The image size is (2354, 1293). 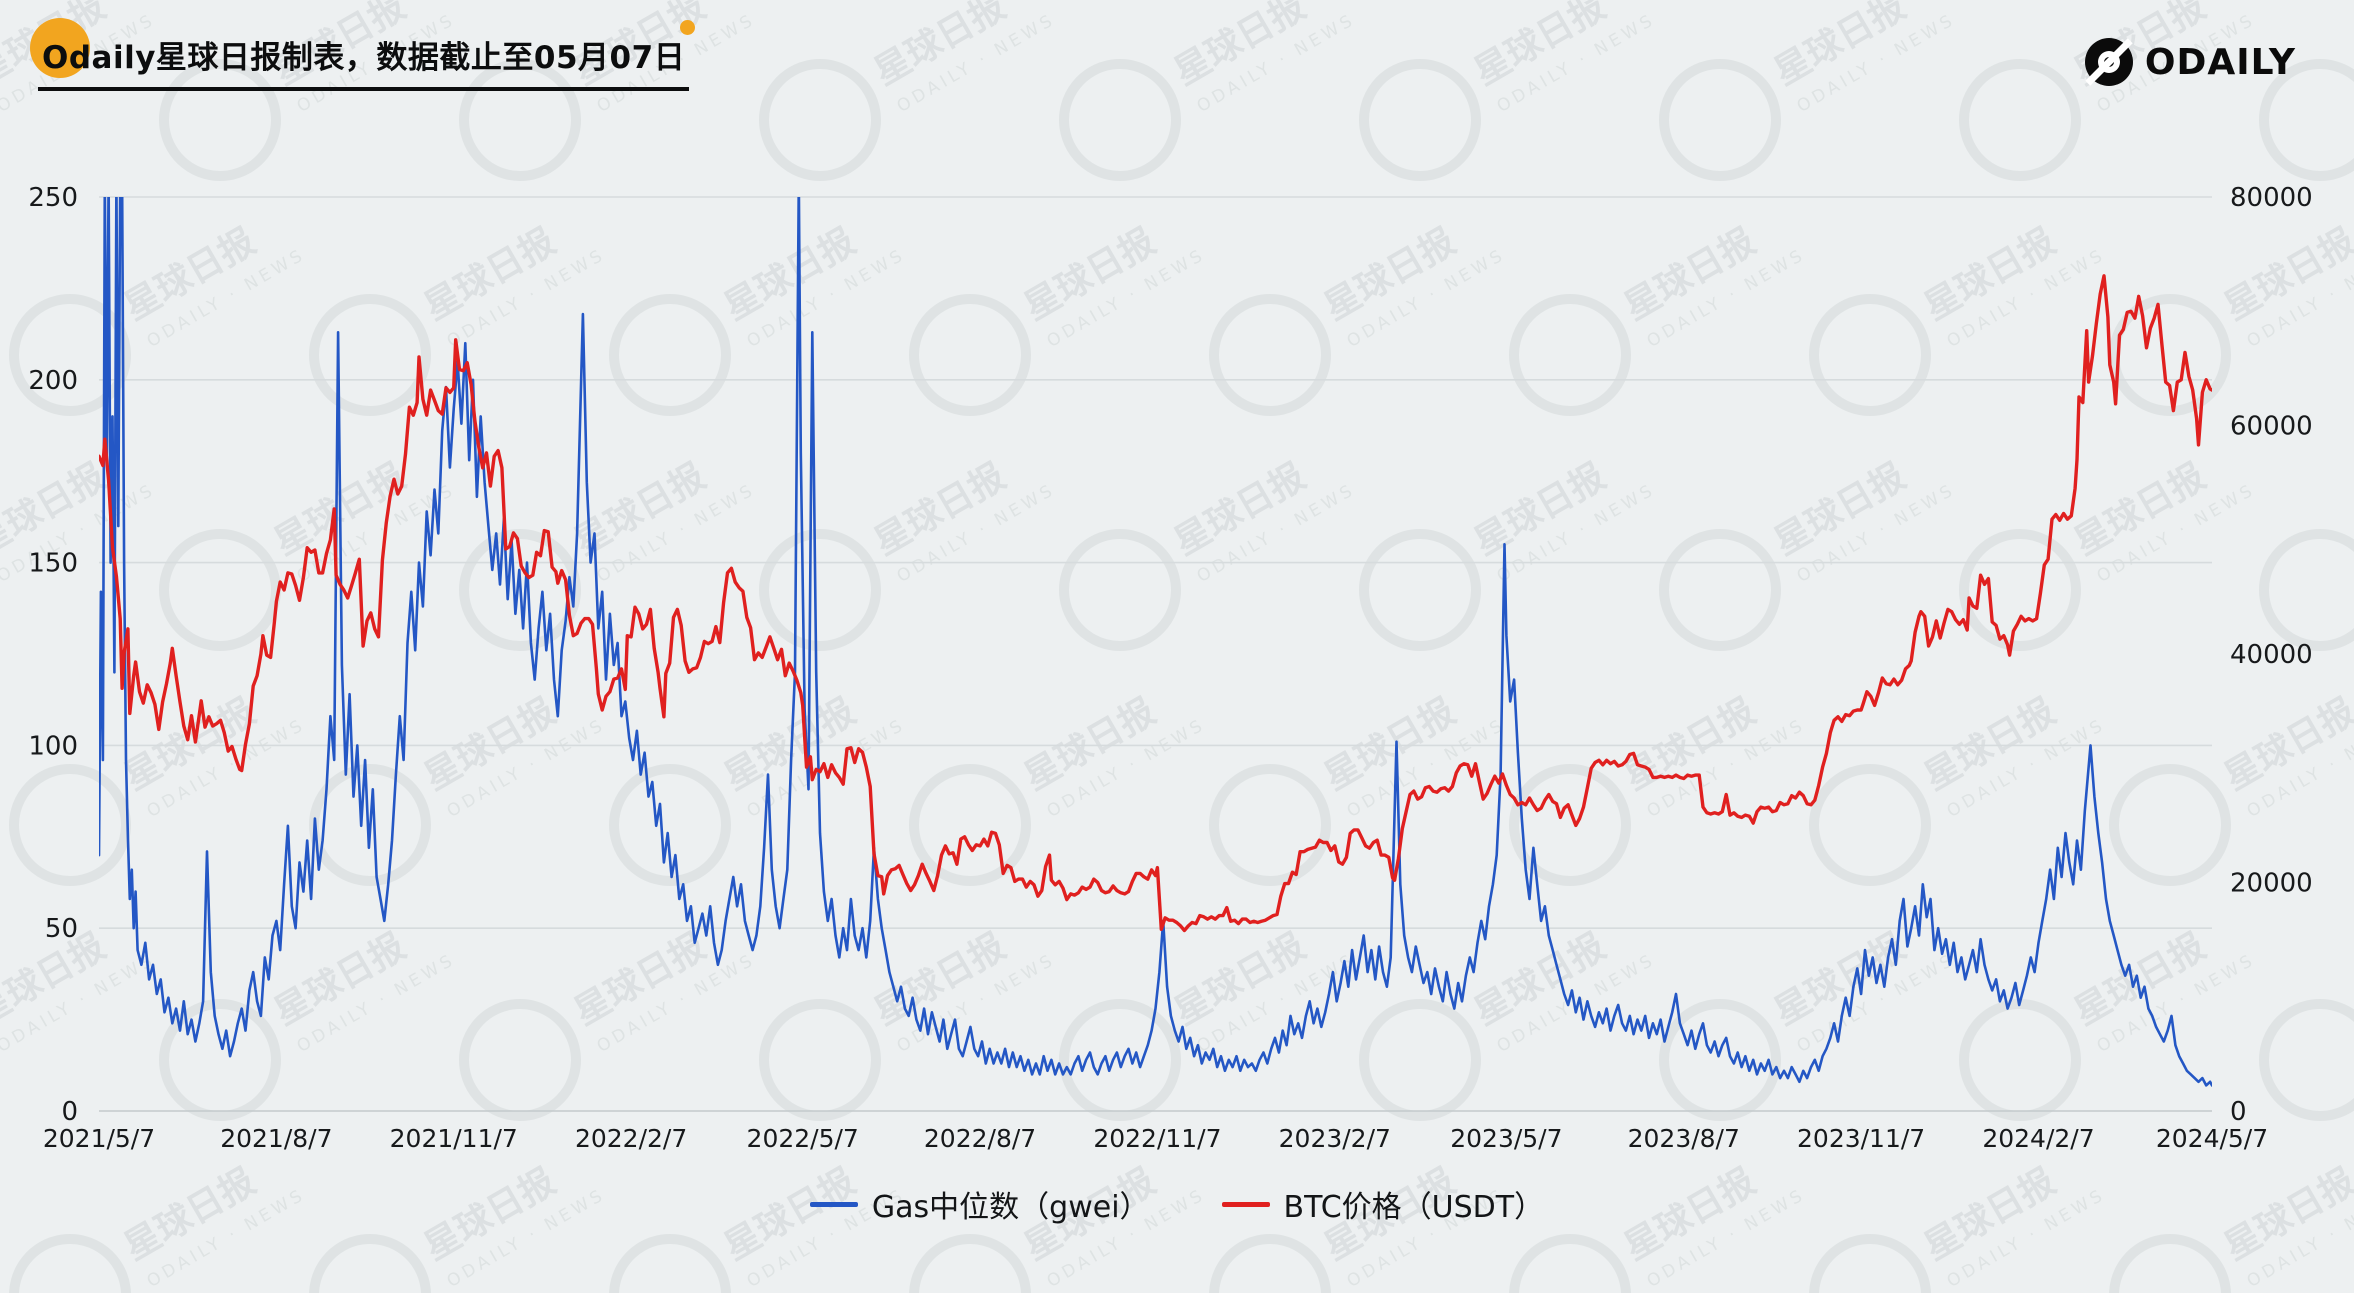 I want to click on chart-legend: Gas中位数（gwei） BTC价格（USDT）, so click(x=1177, y=1204).